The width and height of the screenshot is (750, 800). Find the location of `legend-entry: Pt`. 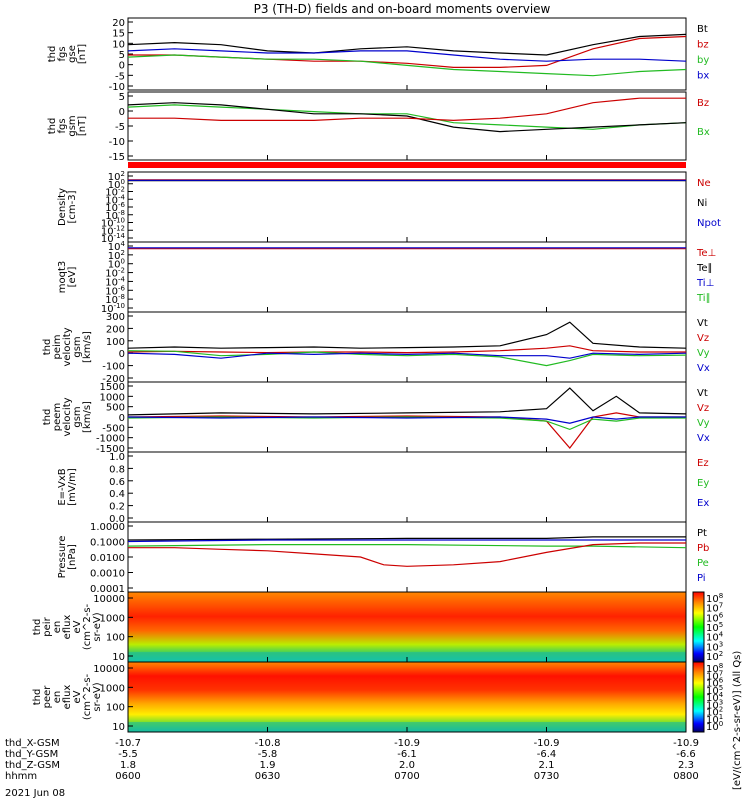

legend-entry: Pt is located at coordinates (702, 533).